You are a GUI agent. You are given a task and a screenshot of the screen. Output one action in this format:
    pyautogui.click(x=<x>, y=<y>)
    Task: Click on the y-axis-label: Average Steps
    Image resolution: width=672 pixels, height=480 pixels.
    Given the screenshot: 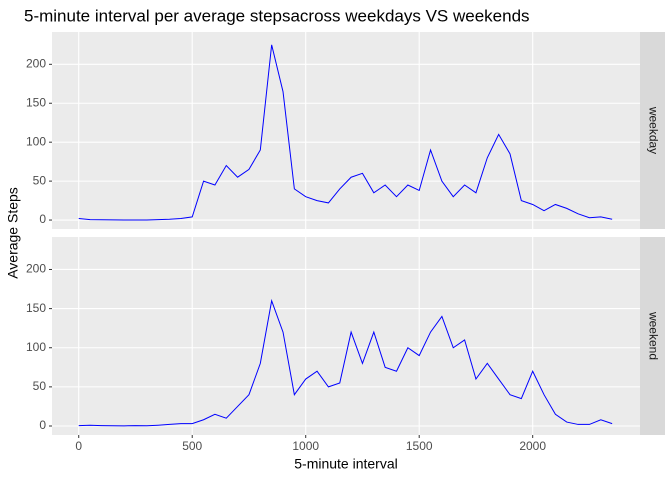 What is the action you would take?
    pyautogui.click(x=13, y=233)
    